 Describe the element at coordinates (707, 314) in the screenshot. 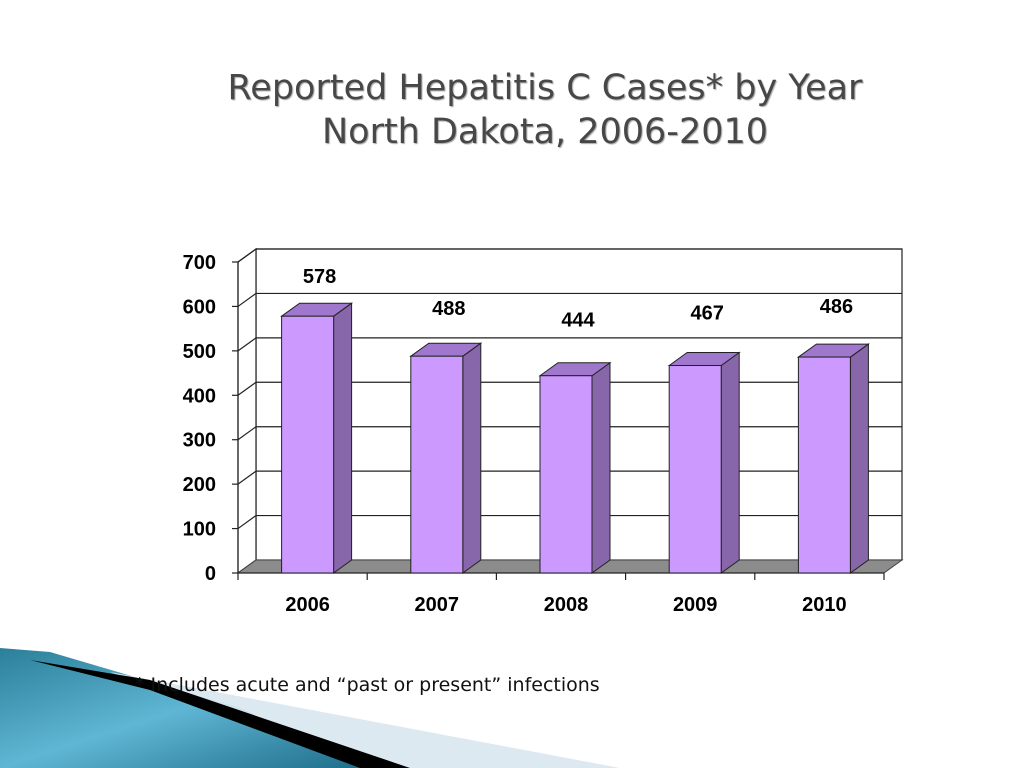

I see `data-label: 467` at that location.